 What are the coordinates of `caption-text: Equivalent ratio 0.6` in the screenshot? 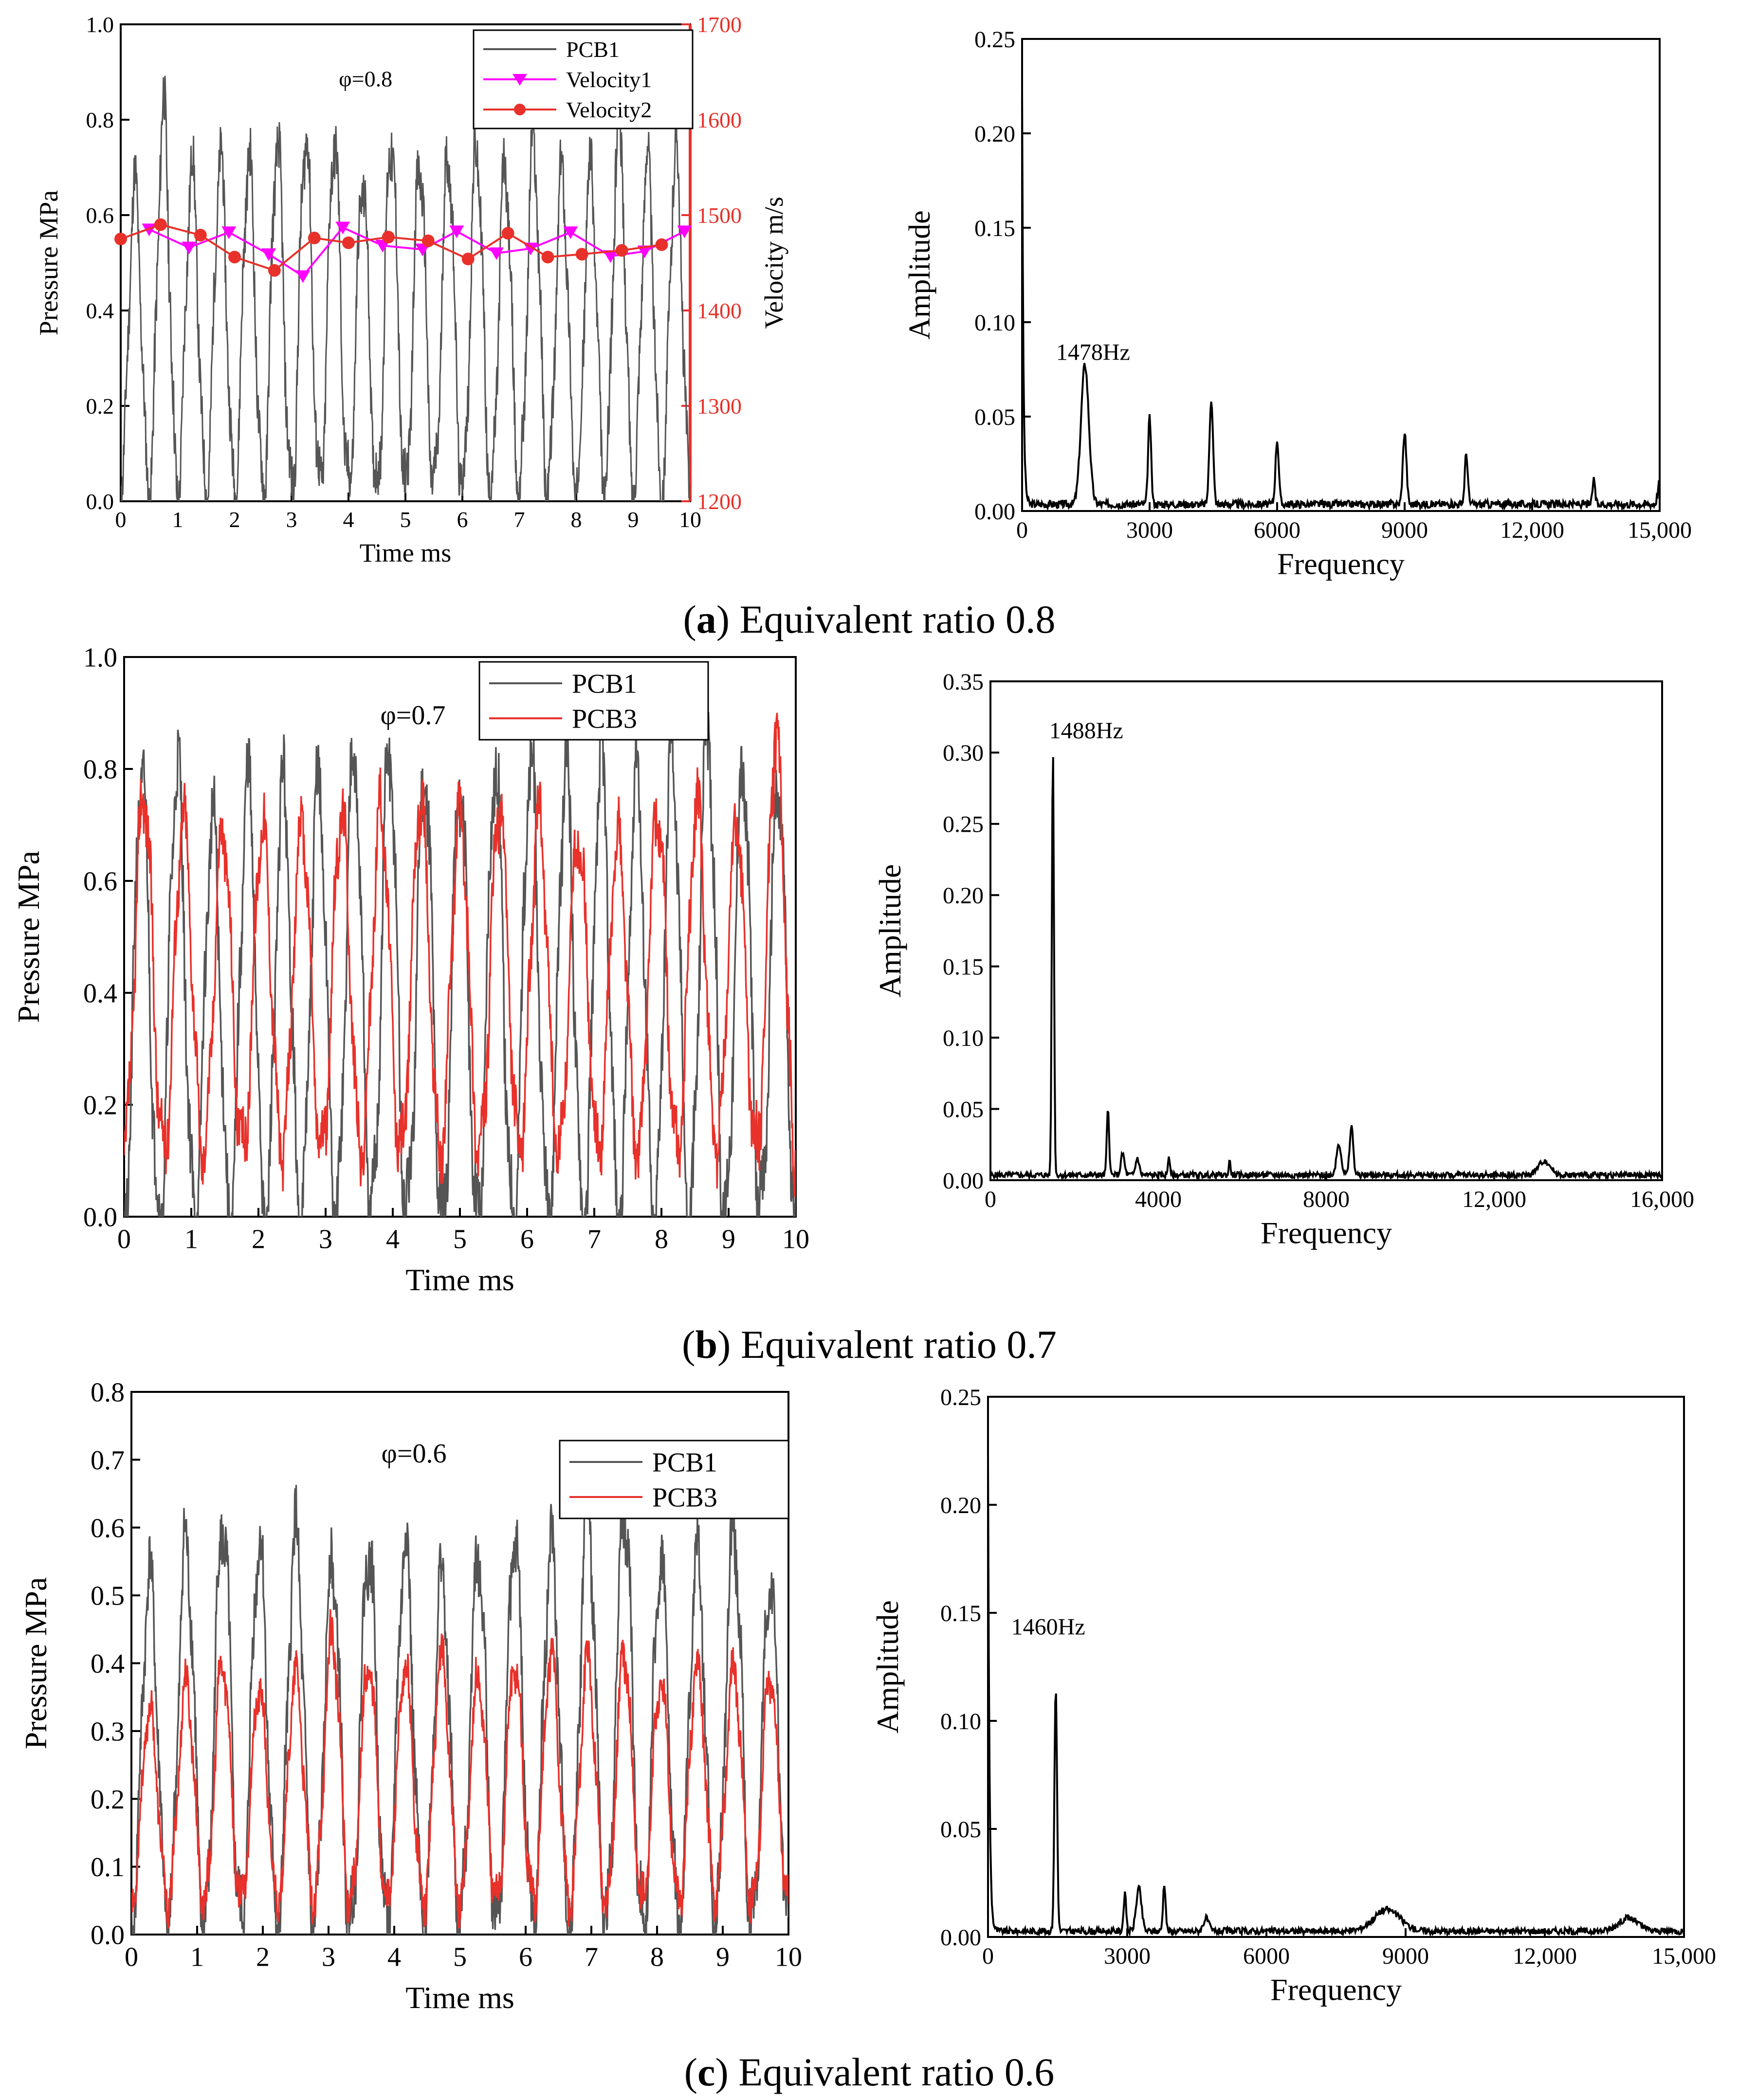 It's located at (896, 2072).